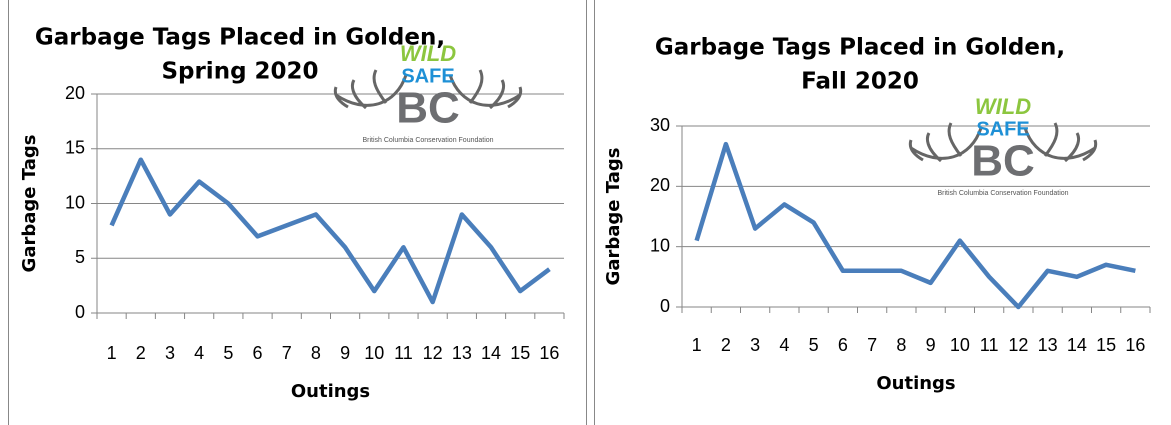  Describe the element at coordinates (80, 257) in the screenshot. I see `y-tick-label: 5` at that location.